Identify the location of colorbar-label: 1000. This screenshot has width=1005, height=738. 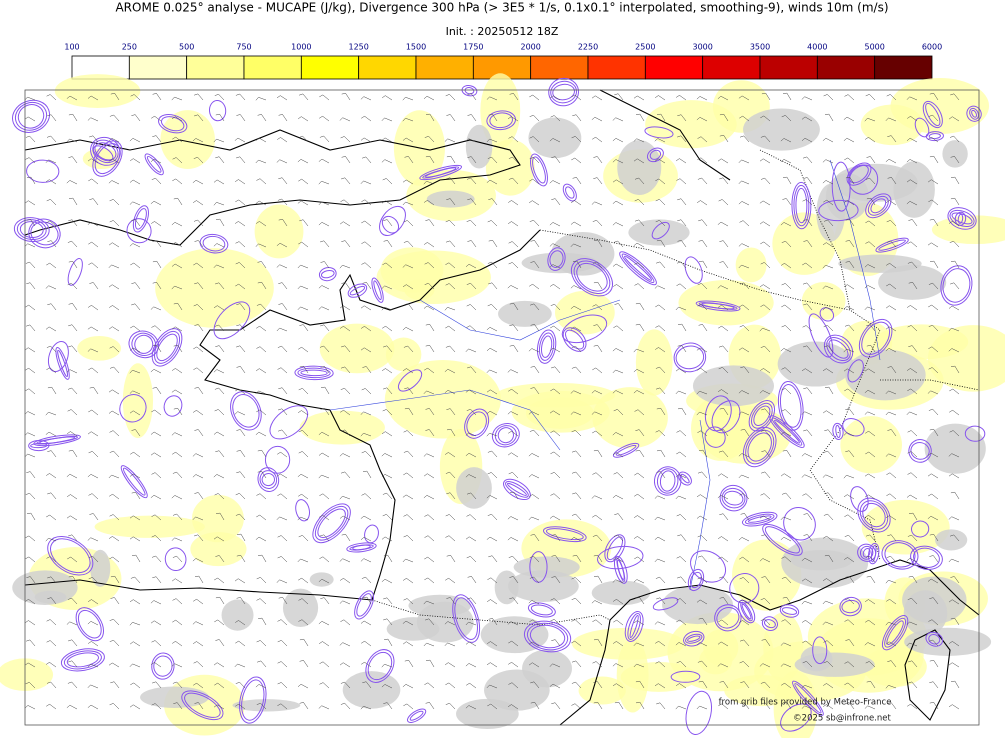
(301, 47).